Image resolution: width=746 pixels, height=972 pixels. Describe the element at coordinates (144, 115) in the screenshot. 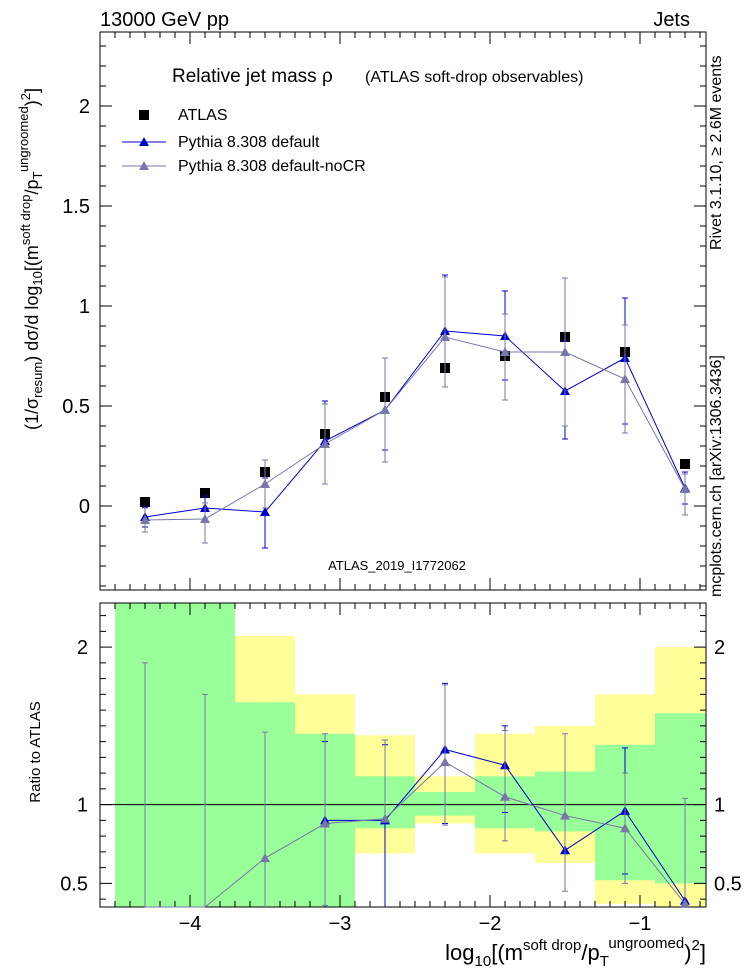

I see `legend-marker-atlas` at that location.